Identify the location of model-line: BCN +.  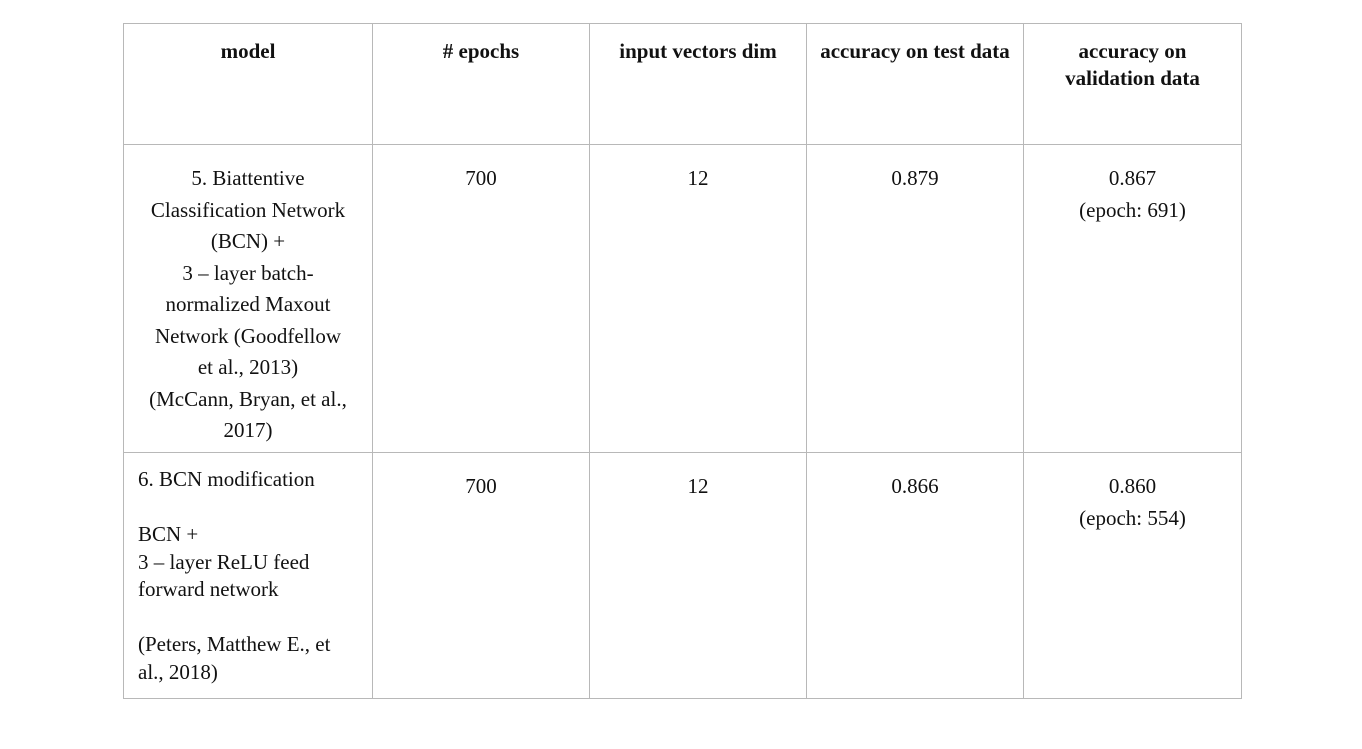
(168, 534).